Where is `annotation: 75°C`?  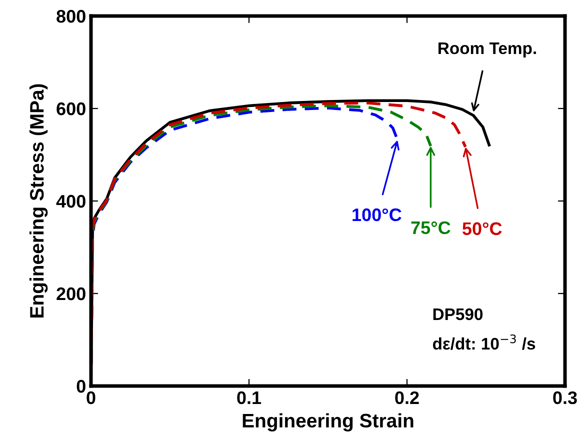
annotation: 75°C is located at coordinates (430, 227).